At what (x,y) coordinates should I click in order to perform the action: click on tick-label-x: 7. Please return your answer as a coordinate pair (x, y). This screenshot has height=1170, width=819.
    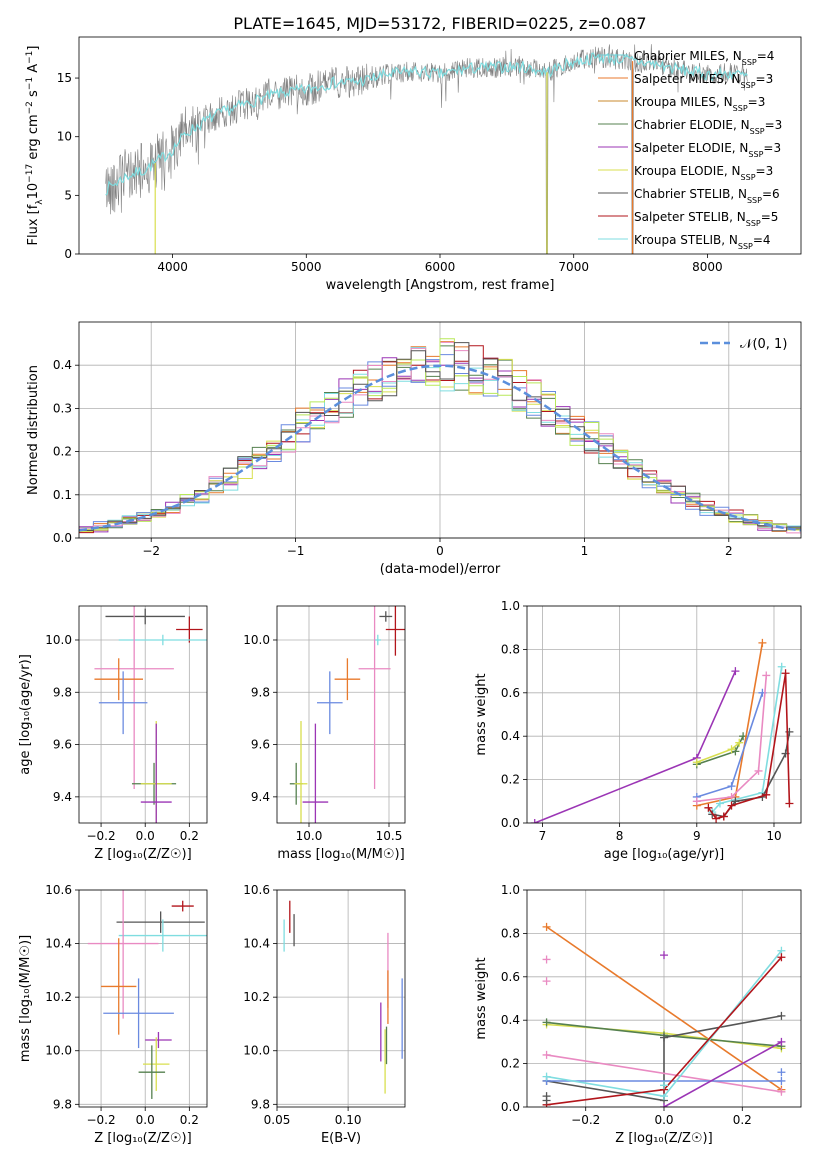
    Looking at the image, I should click on (543, 836).